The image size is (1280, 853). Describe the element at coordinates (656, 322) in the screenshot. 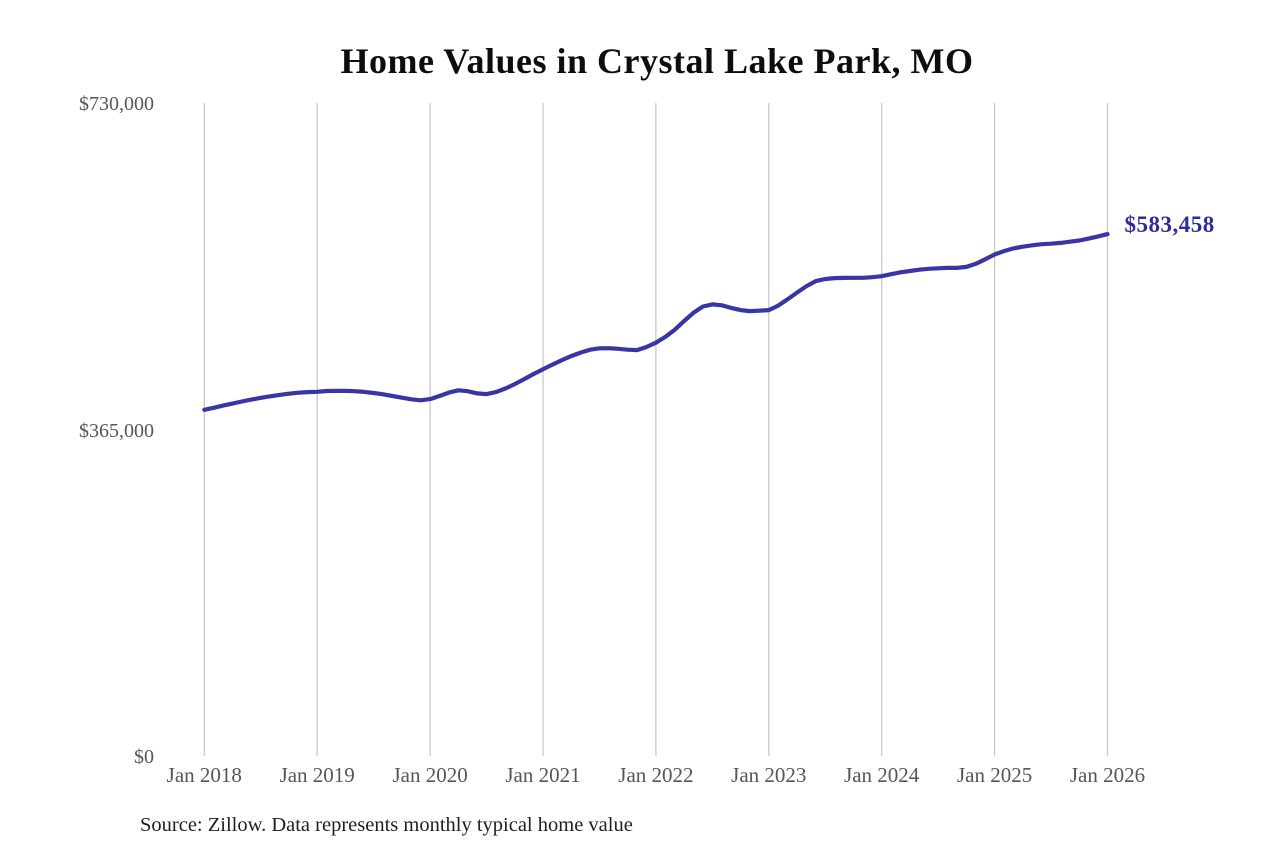

I see `home-value-line` at that location.